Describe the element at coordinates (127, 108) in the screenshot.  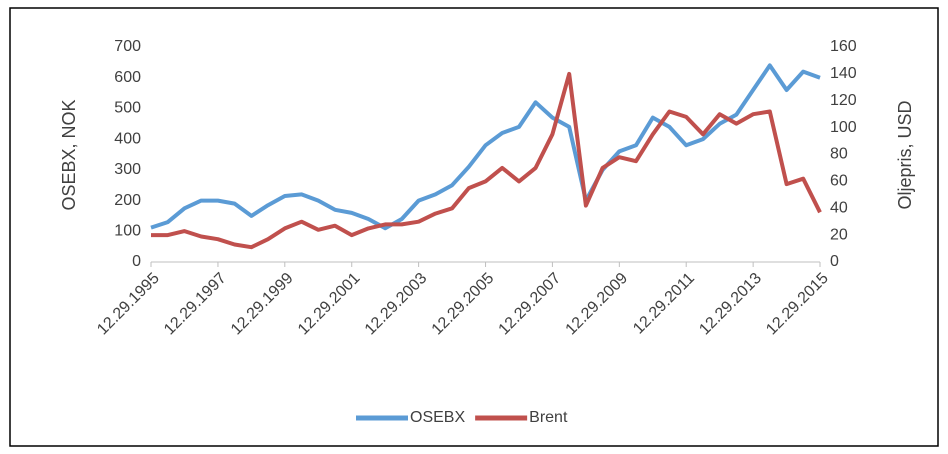
I see `y-tick-label: 500` at that location.